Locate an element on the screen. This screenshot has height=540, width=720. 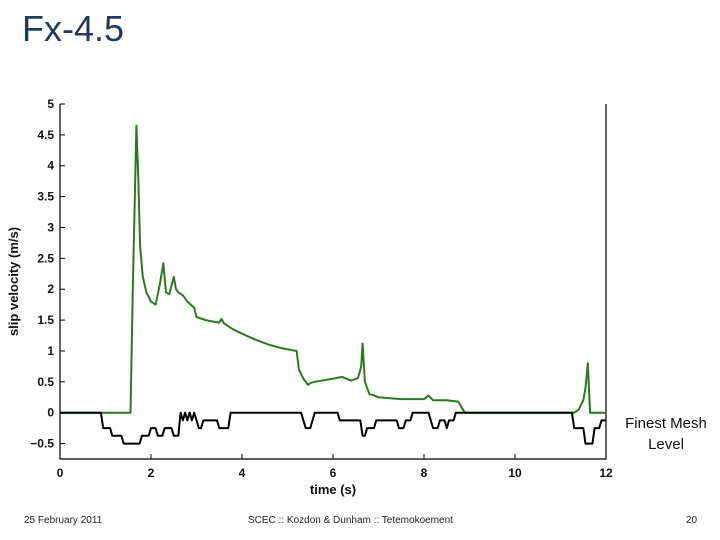
y-tick-label: 4.5 is located at coordinates (45, 135).